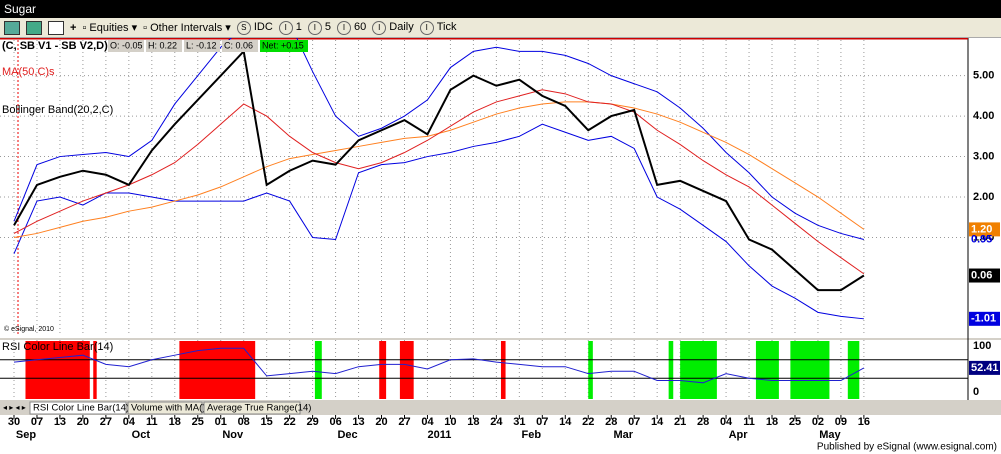 The width and height of the screenshot is (1001, 454). Describe the element at coordinates (680, 422) in the screenshot. I see `x-tick-label: 21` at that location.